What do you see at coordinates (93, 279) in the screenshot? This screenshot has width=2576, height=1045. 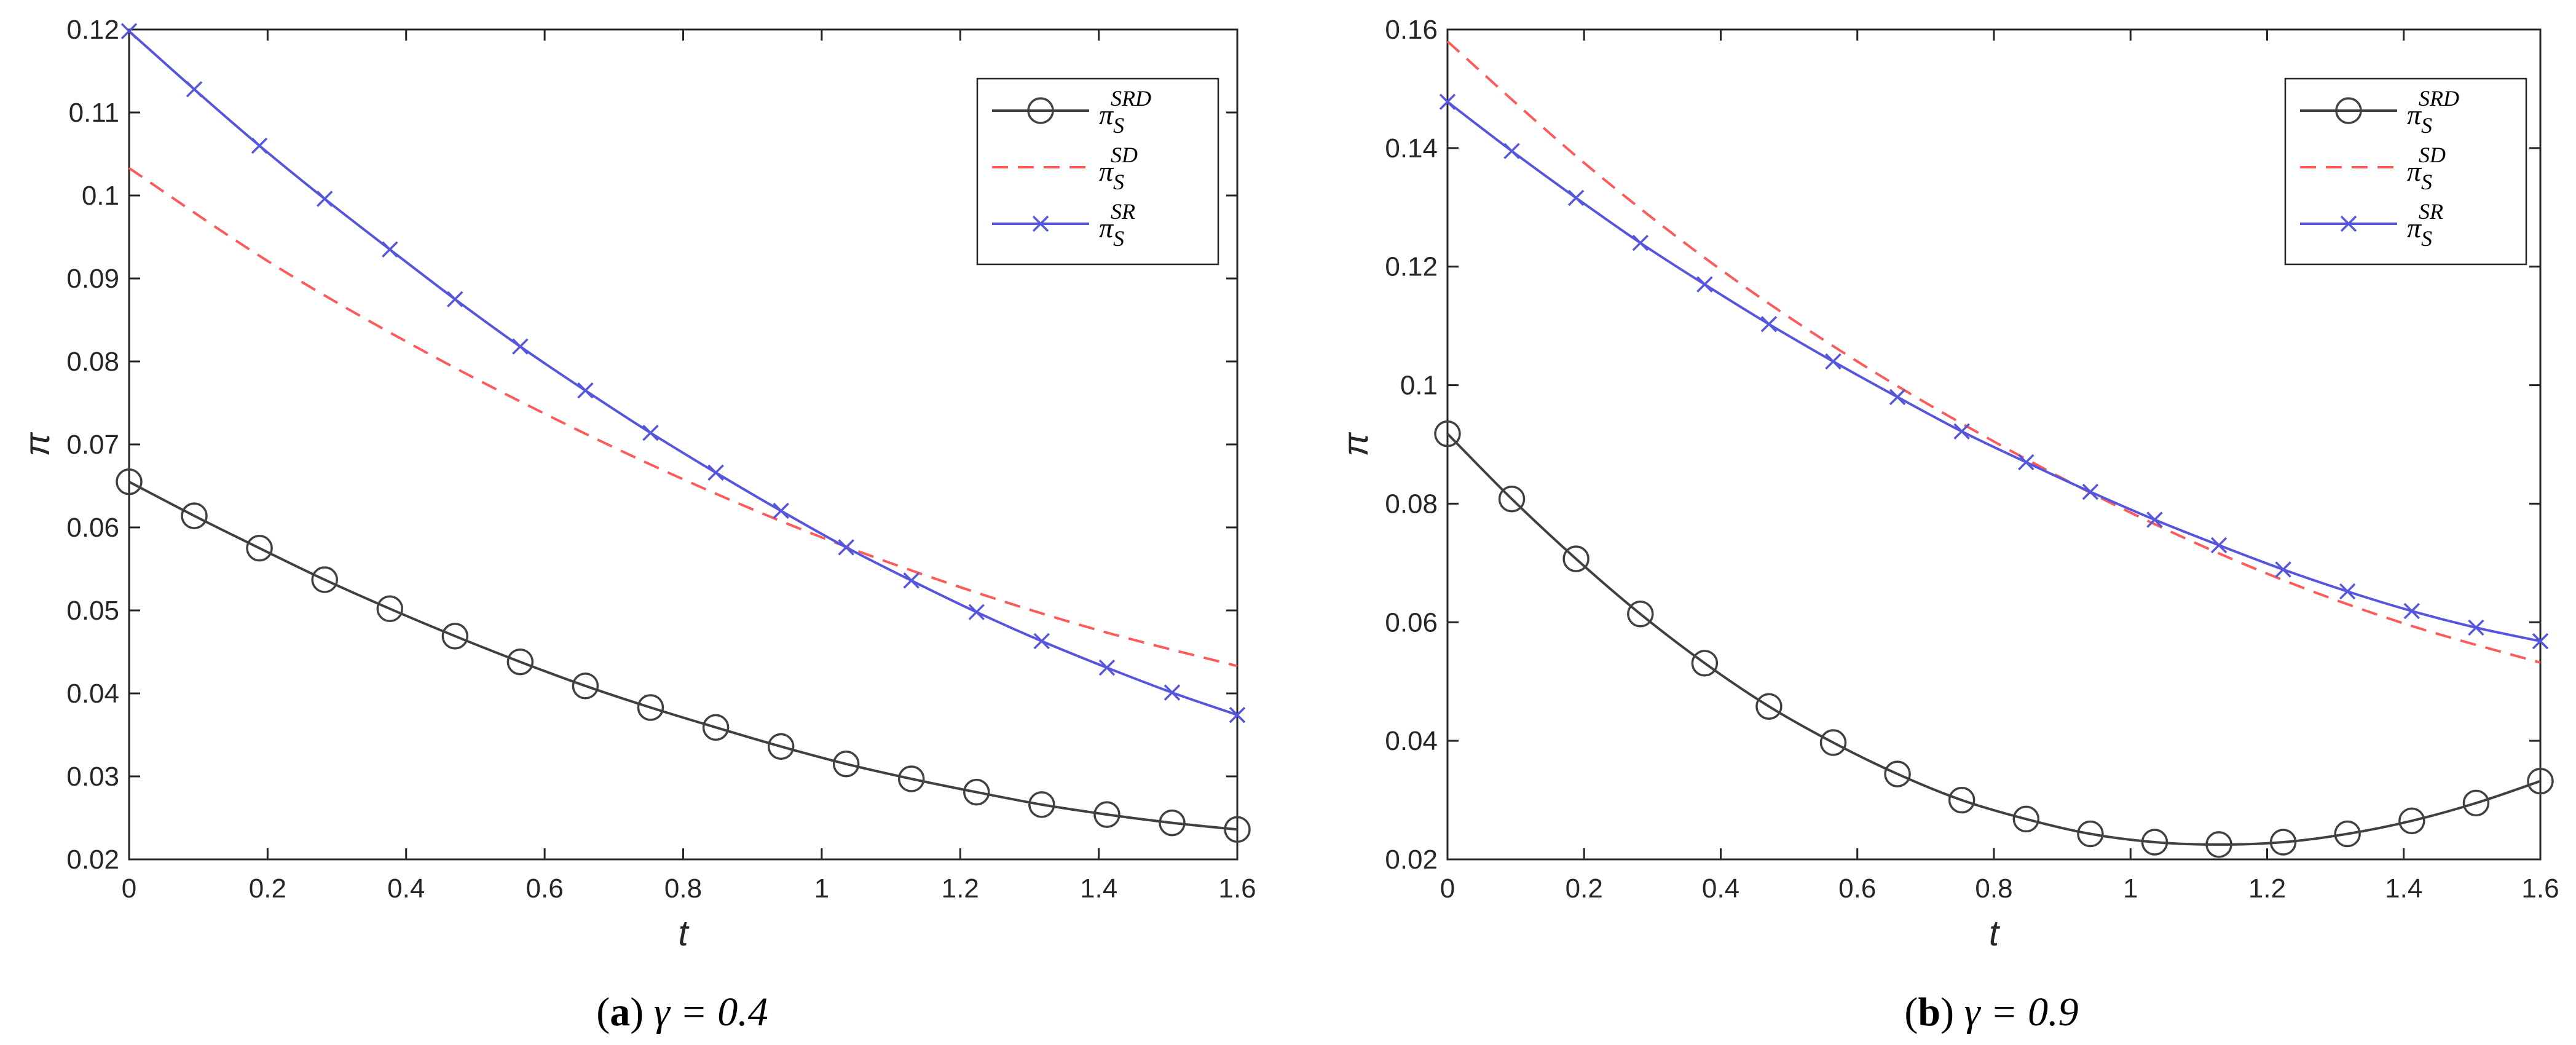 I see `y-tick-label: 0.09` at bounding box center [93, 279].